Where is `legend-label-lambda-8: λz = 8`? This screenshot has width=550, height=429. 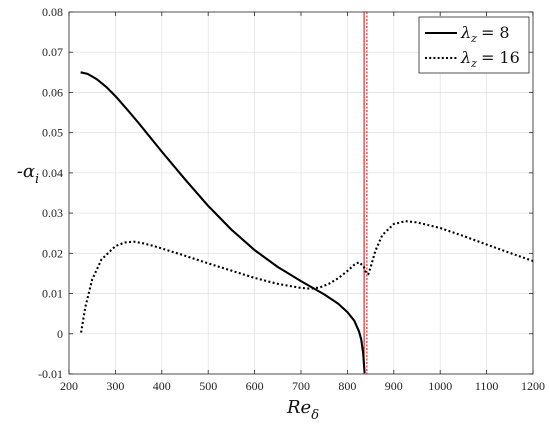
legend-label-lambda-8: λz = 8 is located at coordinates (485, 34).